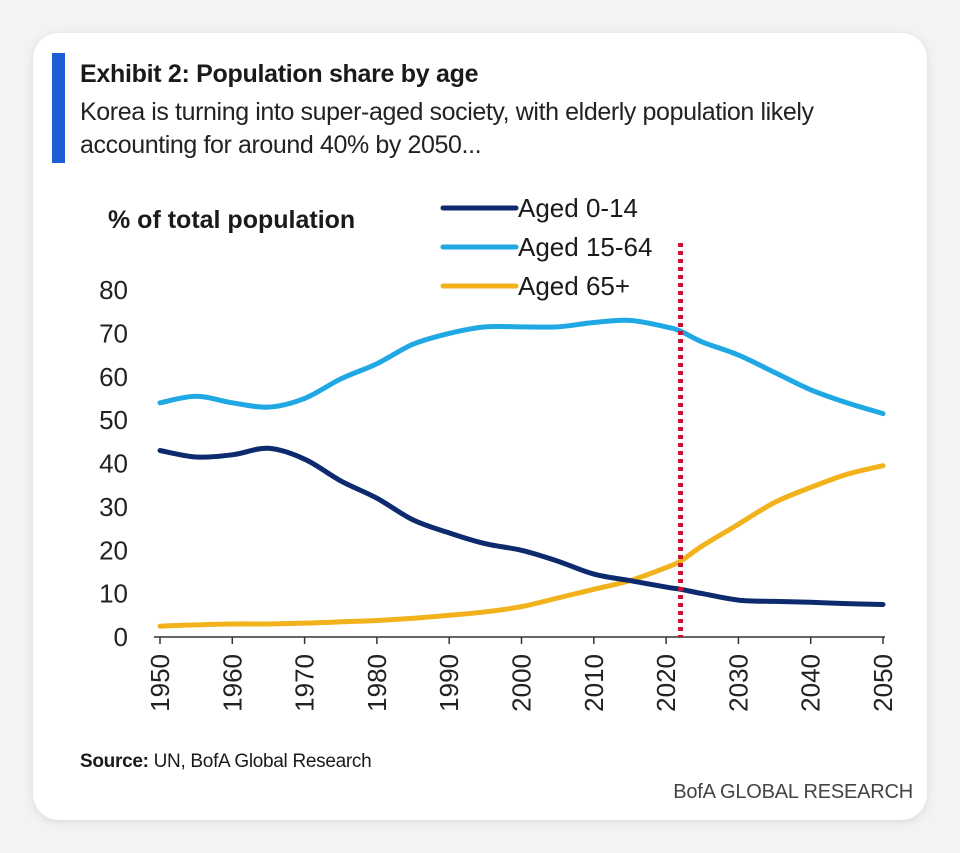 This screenshot has width=960, height=853. What do you see at coordinates (113, 333) in the screenshot?
I see `y-tick-label: 70` at bounding box center [113, 333].